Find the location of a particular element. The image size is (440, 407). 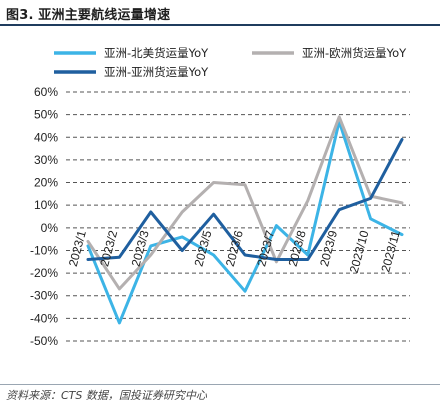

x-tick-label: 2023/10 is located at coordinates (359, 252).